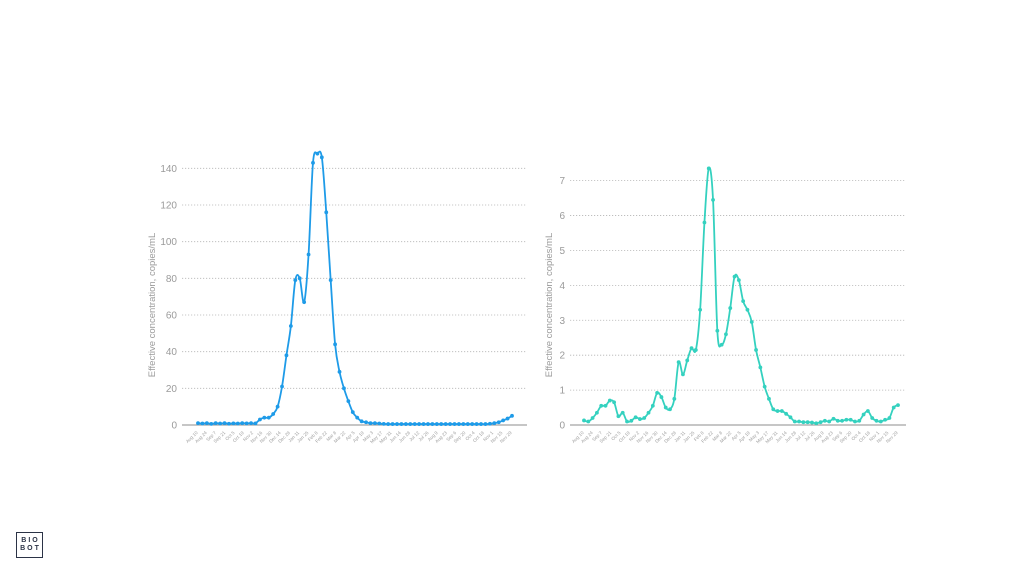 The height and width of the screenshot is (576, 1024). Describe the element at coordinates (172, 316) in the screenshot. I see `y-tick-label: 60` at that location.